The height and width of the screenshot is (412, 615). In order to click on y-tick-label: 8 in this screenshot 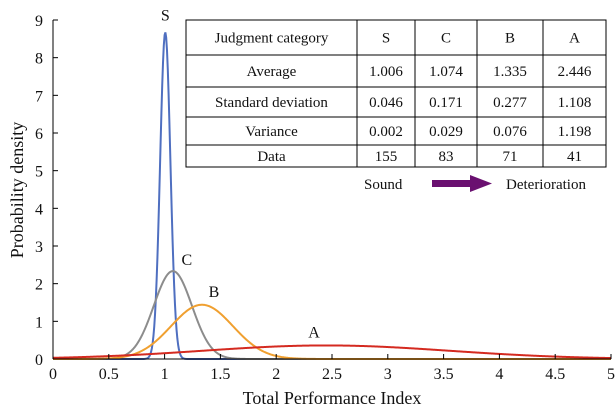, I will do `click(39, 59)`.